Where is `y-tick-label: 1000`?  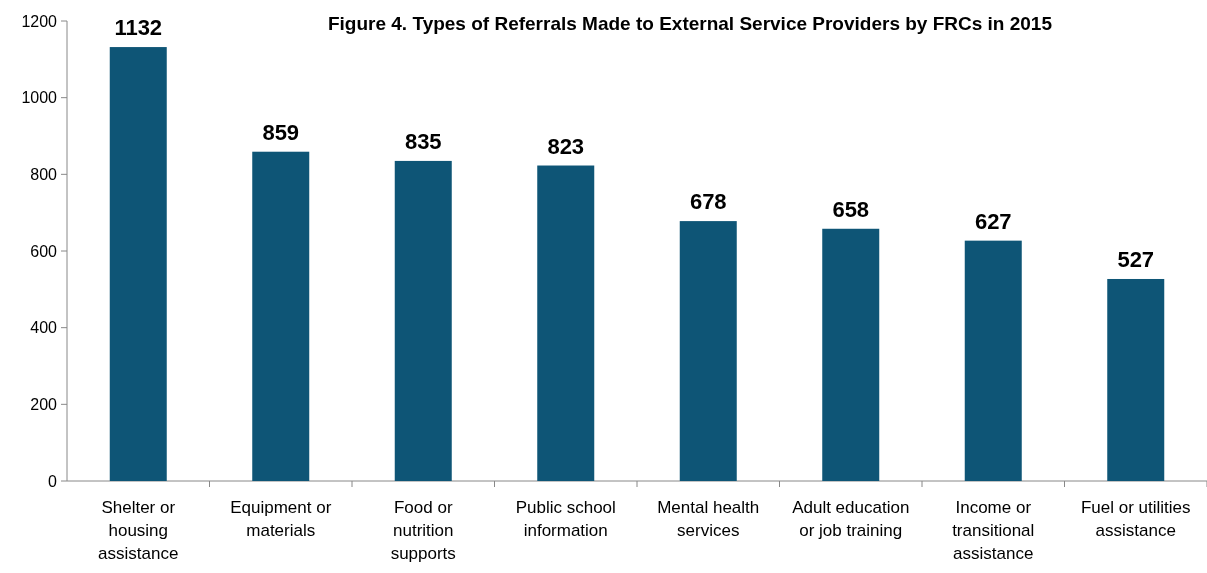 y-tick-label: 1000 is located at coordinates (39, 98).